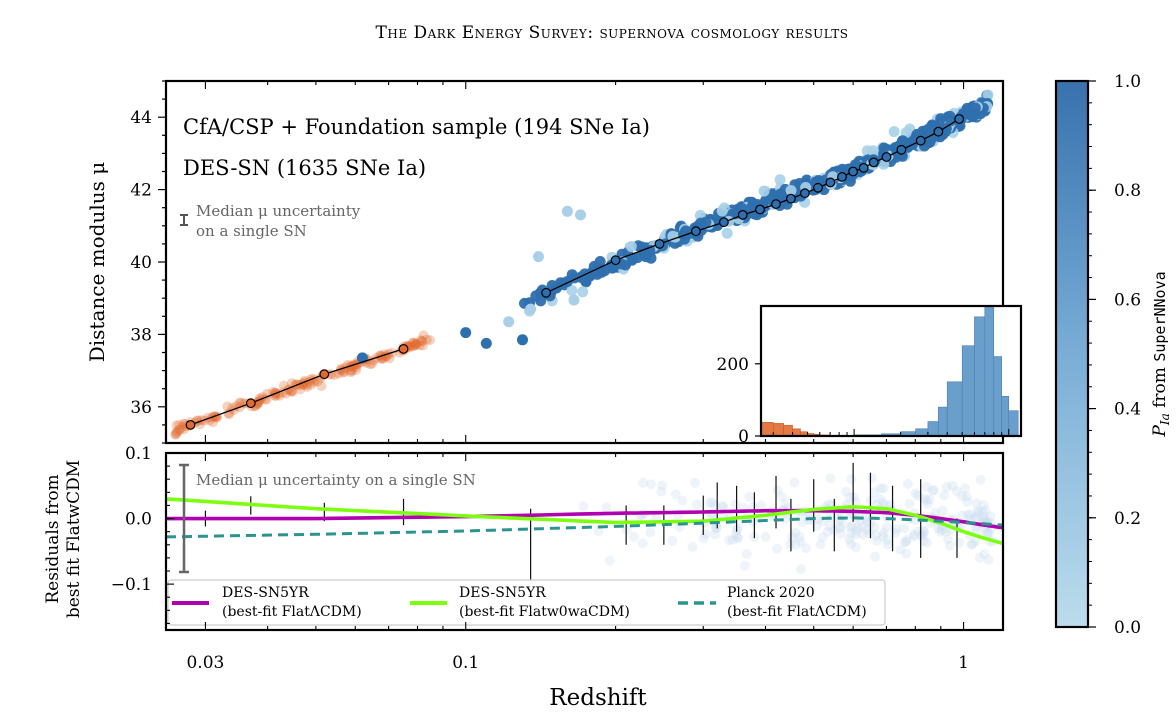 This screenshot has height=713, width=1176. I want to click on residual-ylabel-line1: Residuals from, so click(53, 538).